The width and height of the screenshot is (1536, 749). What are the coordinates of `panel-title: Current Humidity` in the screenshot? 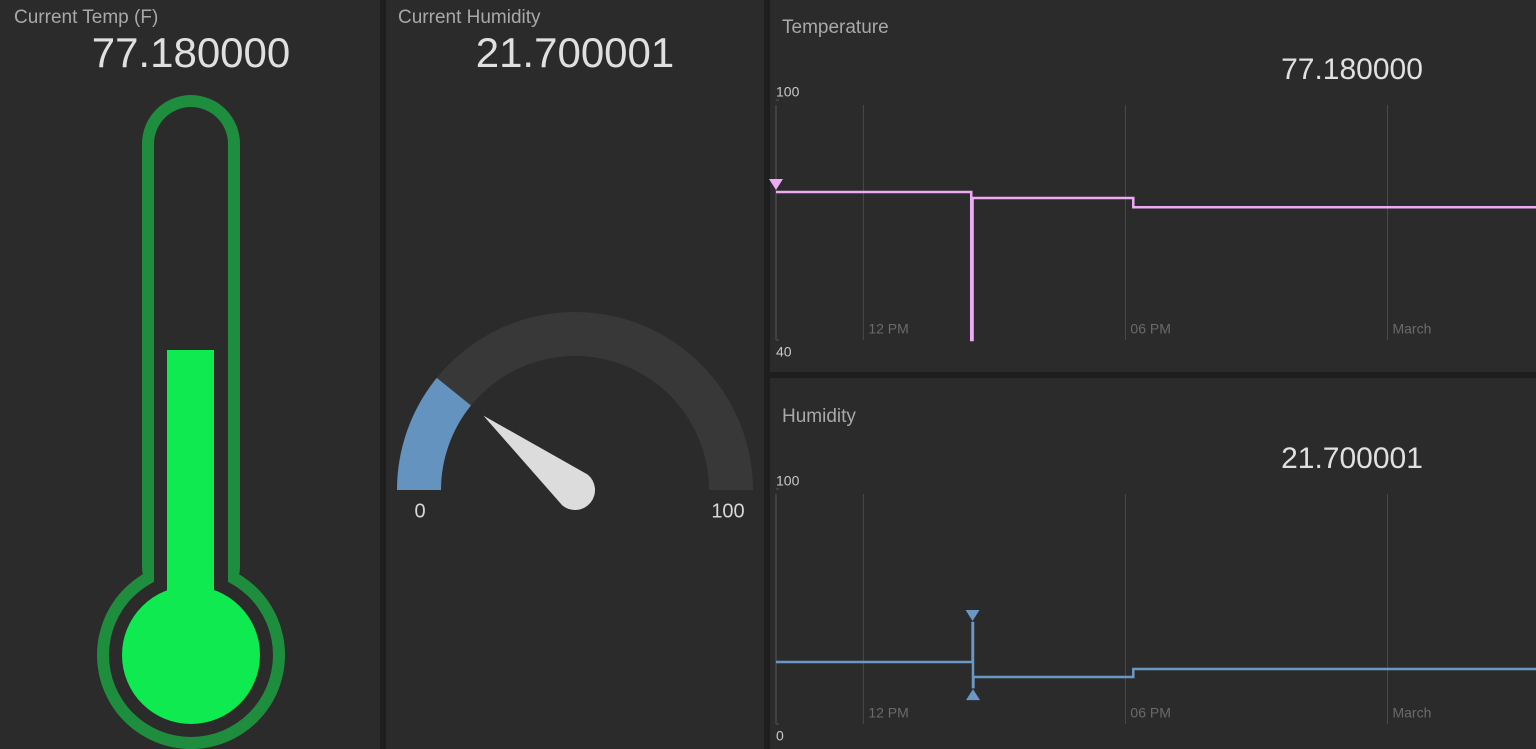 It's located at (469, 17).